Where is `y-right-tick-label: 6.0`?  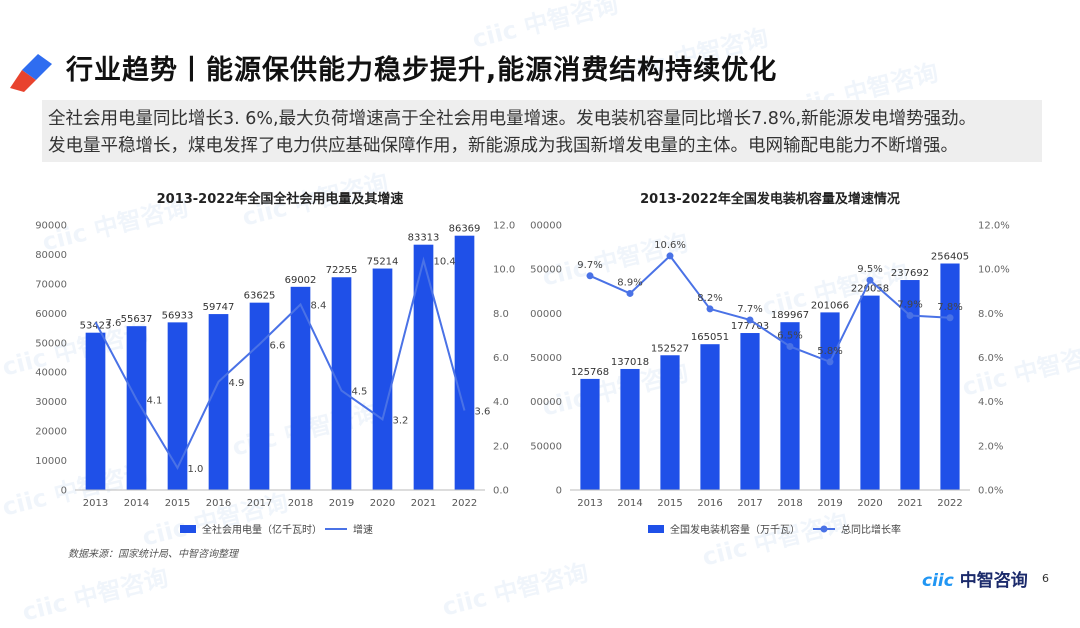
y-right-tick-label: 6.0 is located at coordinates (501, 358).